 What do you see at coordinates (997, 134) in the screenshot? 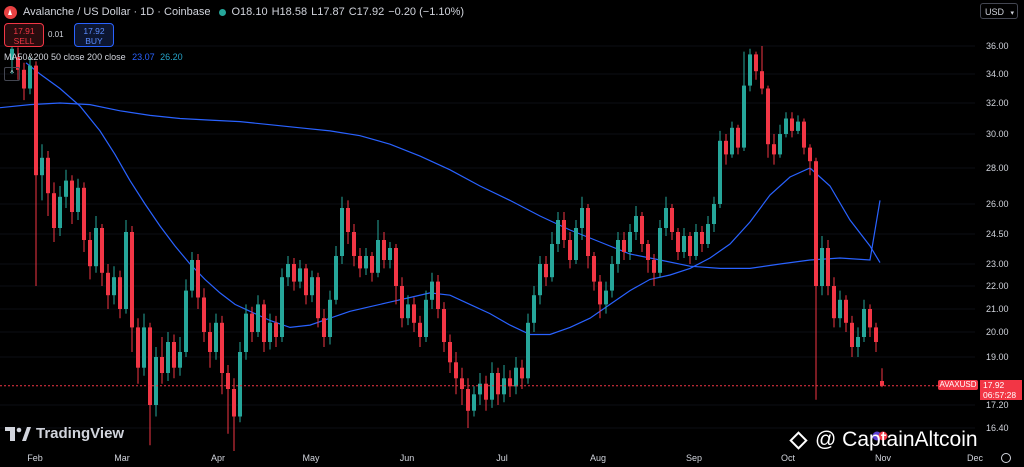
I see `price-tick-label: 30.00` at bounding box center [997, 134].